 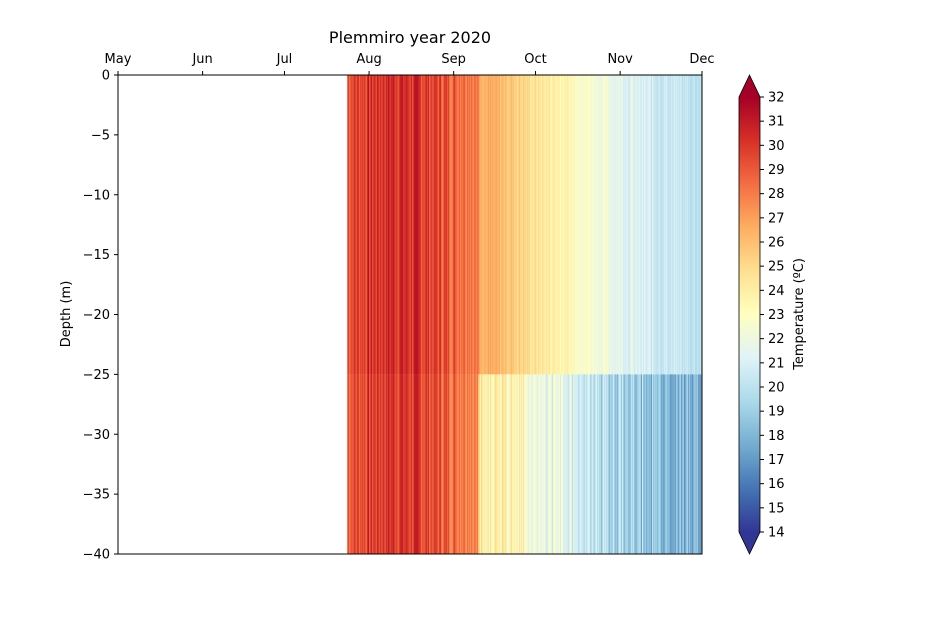 What do you see at coordinates (453, 59) in the screenshot?
I see `x-tick-label: Sep` at bounding box center [453, 59].